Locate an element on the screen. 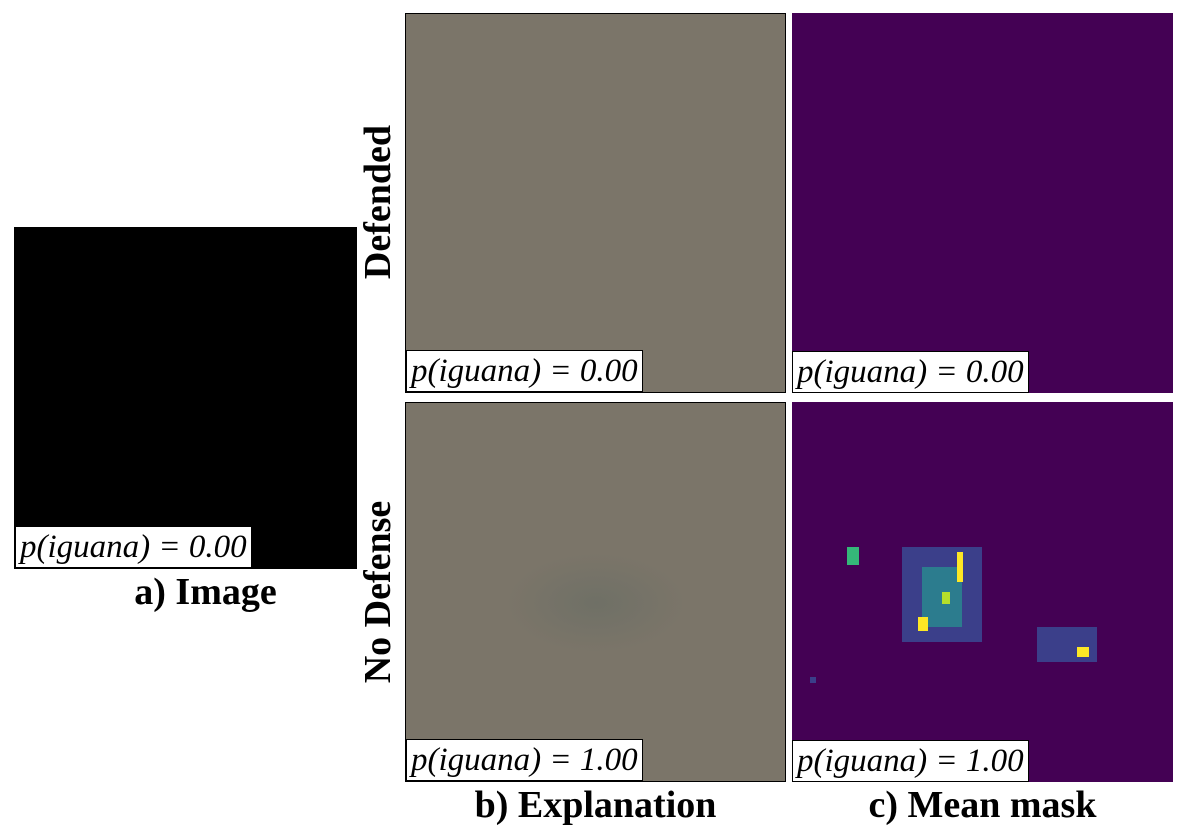 This screenshot has width=1185, height=837. row-label: Defended is located at coordinates (378, 202).